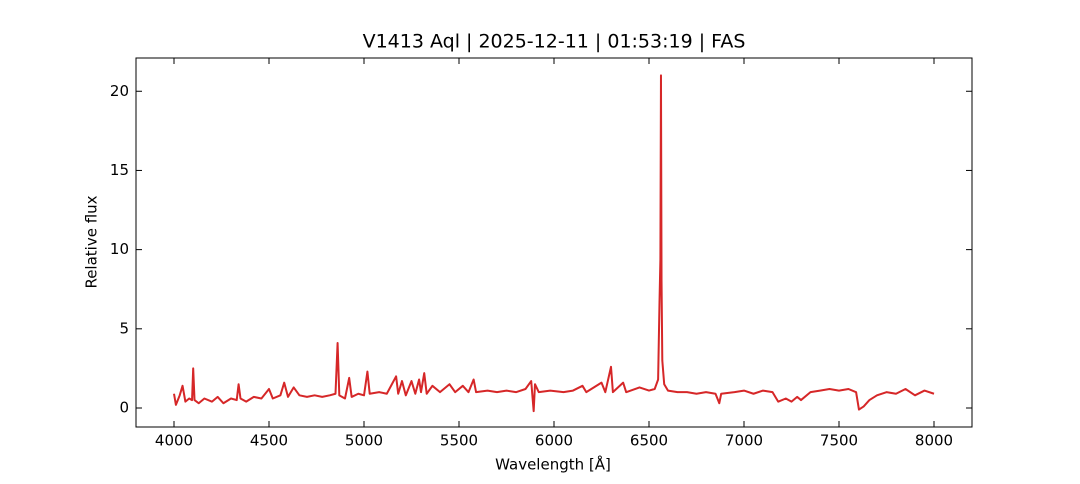 The width and height of the screenshot is (1080, 484). Describe the element at coordinates (744, 441) in the screenshot. I see `x-tick-label: 7000` at that location.